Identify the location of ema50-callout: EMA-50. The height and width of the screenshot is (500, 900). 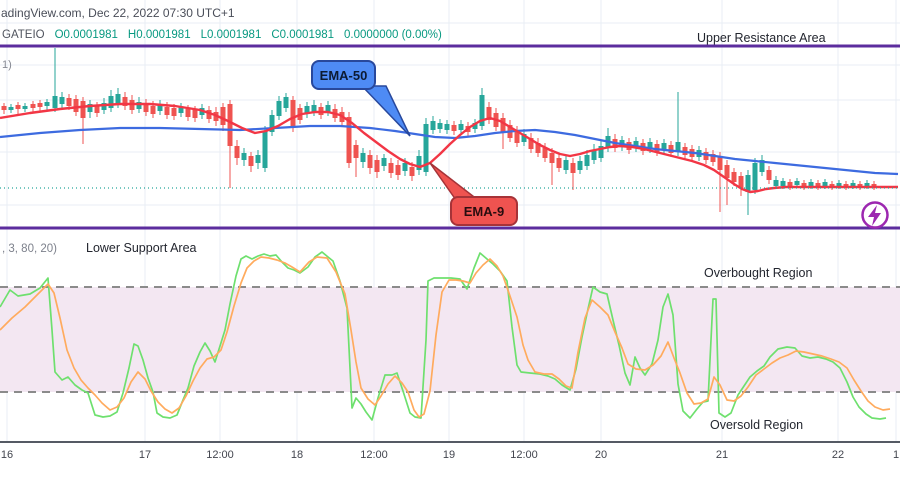
(343, 75).